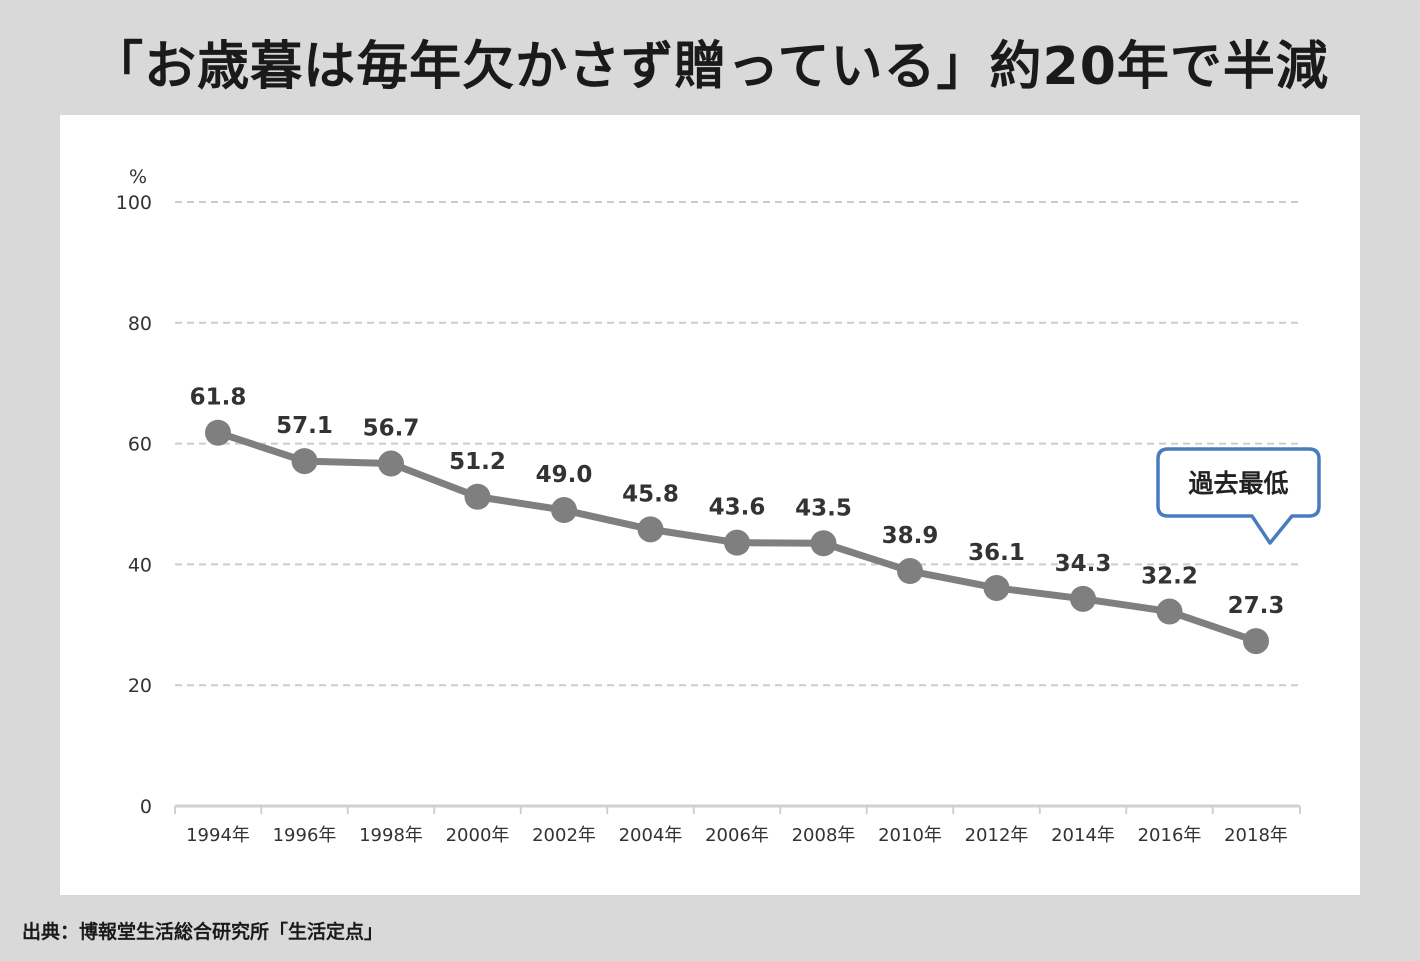 The height and width of the screenshot is (961, 1420). What do you see at coordinates (140, 445) in the screenshot?
I see `y-tick-label-60: 60` at bounding box center [140, 445].